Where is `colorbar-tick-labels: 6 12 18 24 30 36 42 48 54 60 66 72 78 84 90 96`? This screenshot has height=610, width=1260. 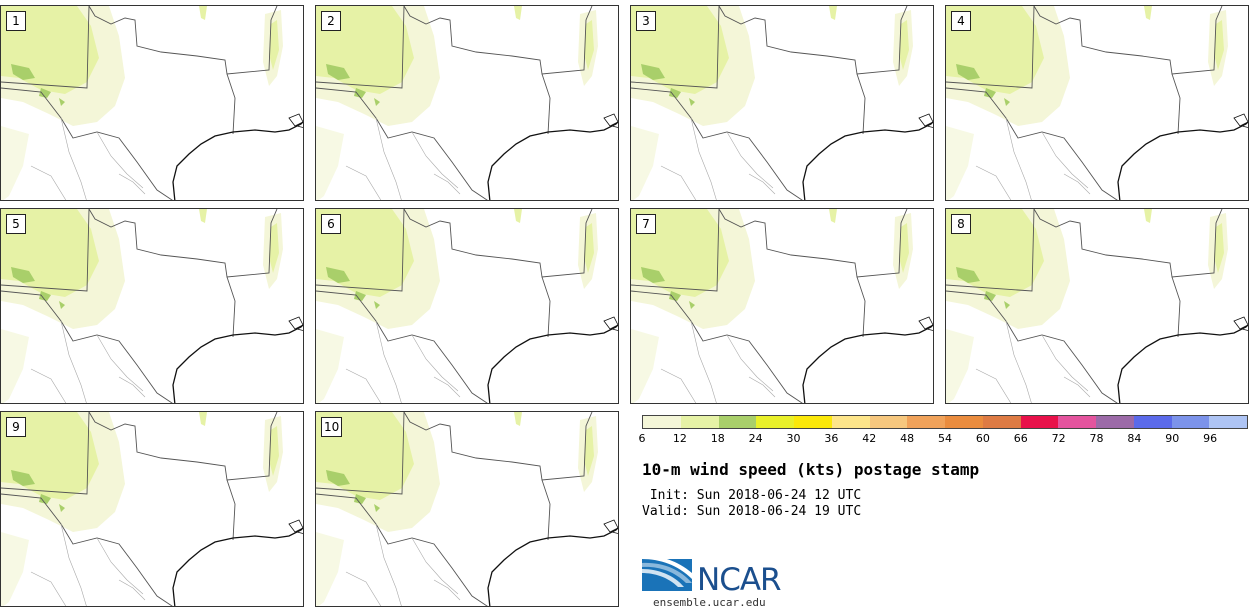 colorbar-tick-labels: 6 12 18 24 30 36 42 48 54 60 66 72 78 84 90 96 is located at coordinates (943, 440).